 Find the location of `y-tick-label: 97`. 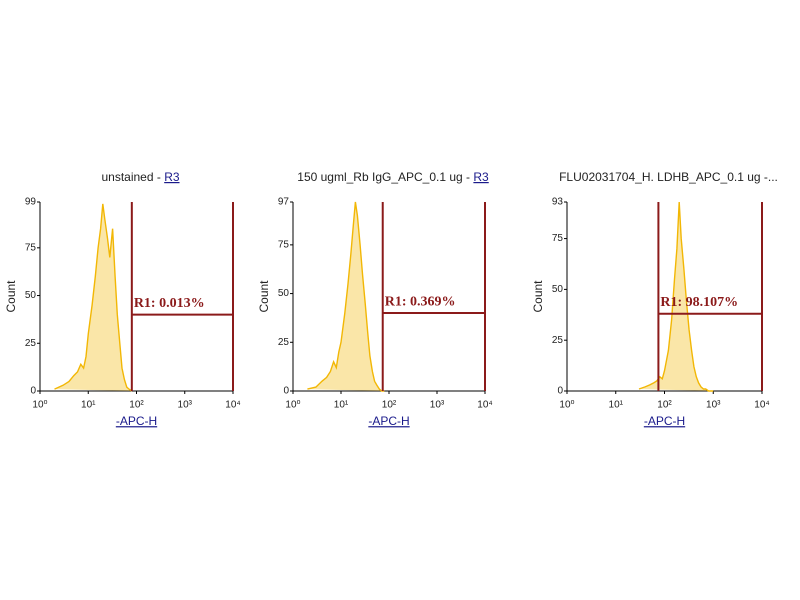

y-tick-label: 97 is located at coordinates (284, 202).